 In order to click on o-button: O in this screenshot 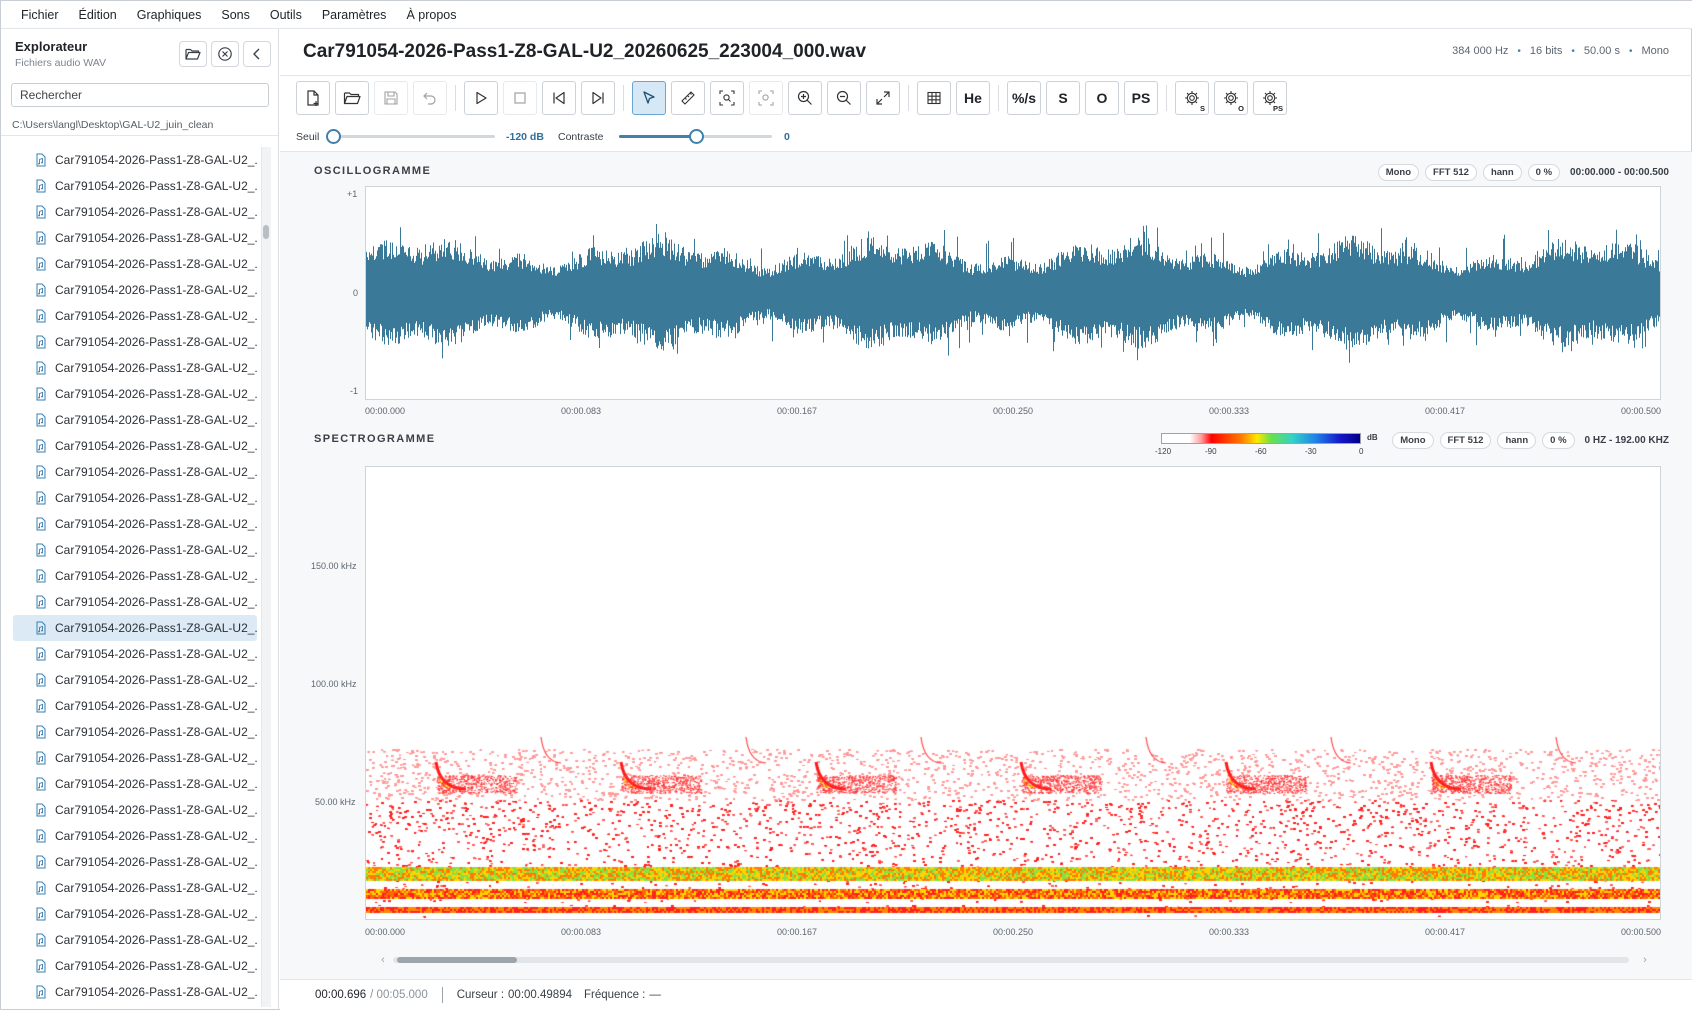, I will do `click(1102, 98)`.